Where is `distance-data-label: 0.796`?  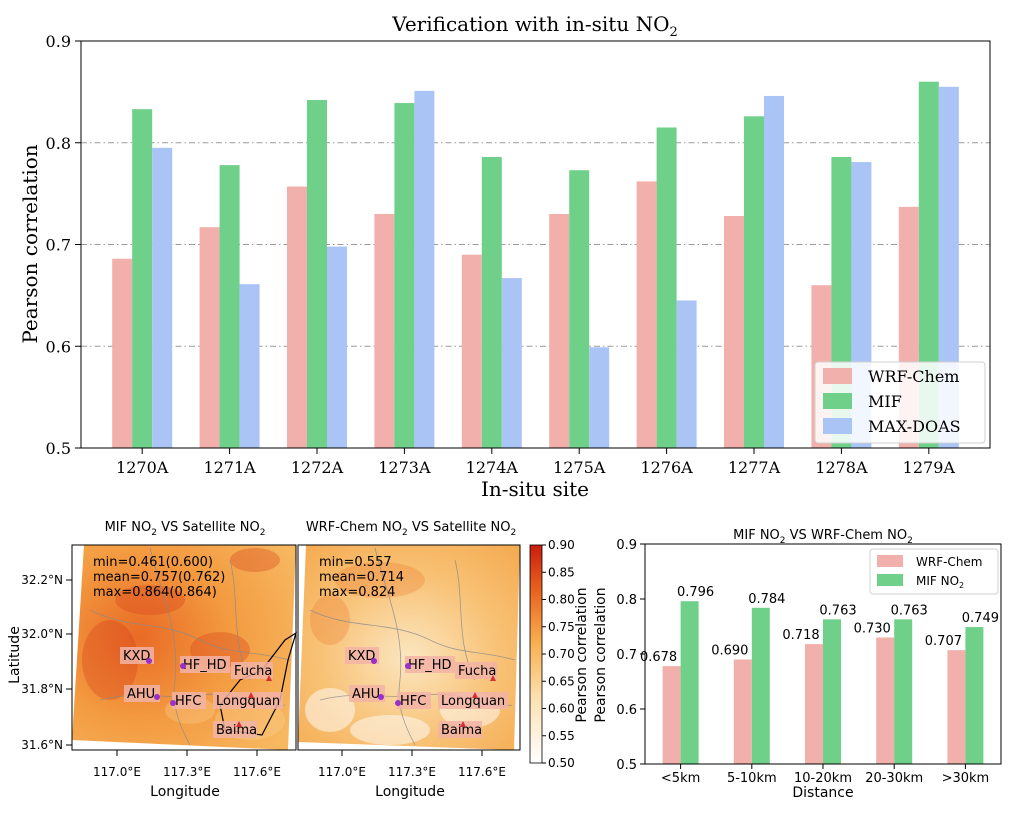
distance-data-label: 0.796 is located at coordinates (695, 592).